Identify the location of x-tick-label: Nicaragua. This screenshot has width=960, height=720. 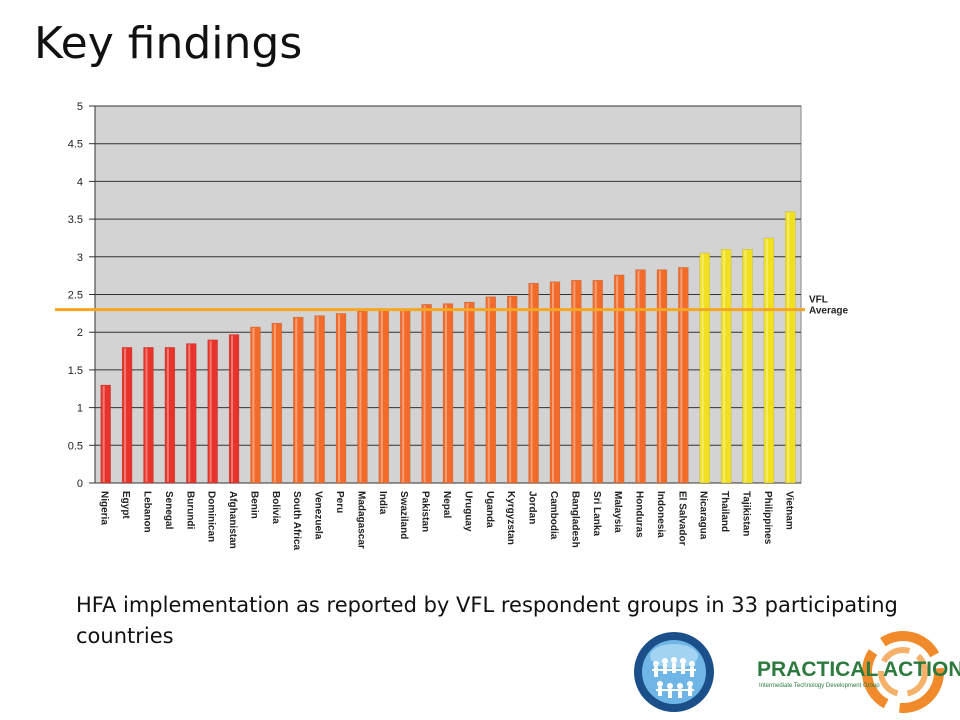
(703, 515).